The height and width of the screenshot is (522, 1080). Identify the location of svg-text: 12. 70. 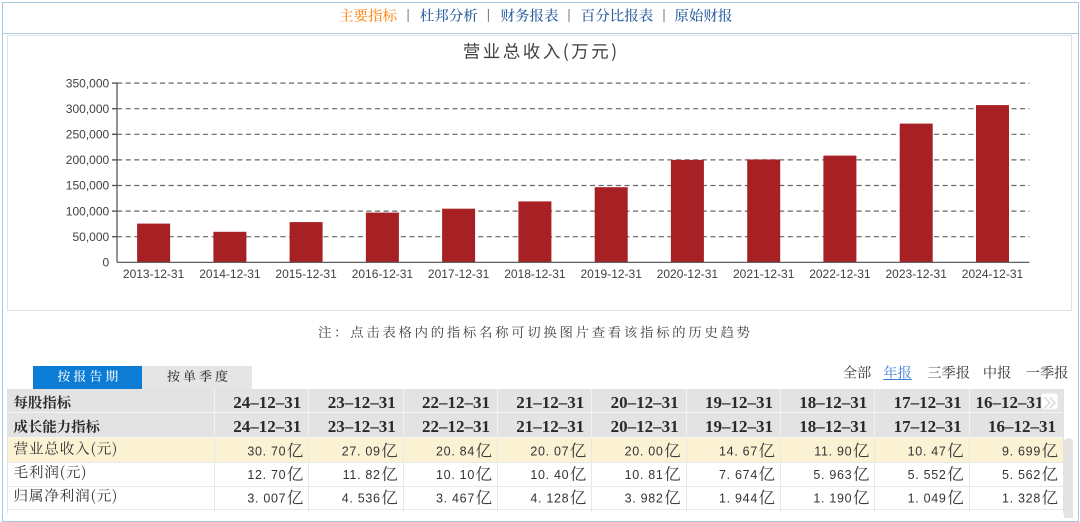
(266, 475).